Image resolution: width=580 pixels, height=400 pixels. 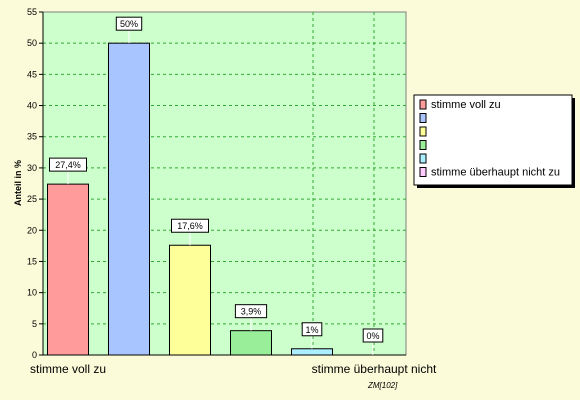 What do you see at coordinates (32, 261) in the screenshot?
I see `y-tick-label: 15` at bounding box center [32, 261].